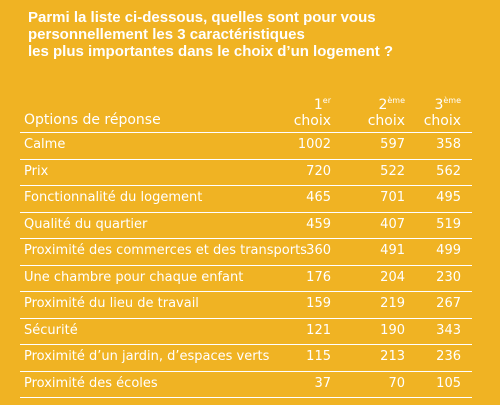 This screenshot has width=500, height=405. What do you see at coordinates (147, 356) in the screenshot?
I see `row-label: Proximité d’un jardin, d’espaces verts` at bounding box center [147, 356].